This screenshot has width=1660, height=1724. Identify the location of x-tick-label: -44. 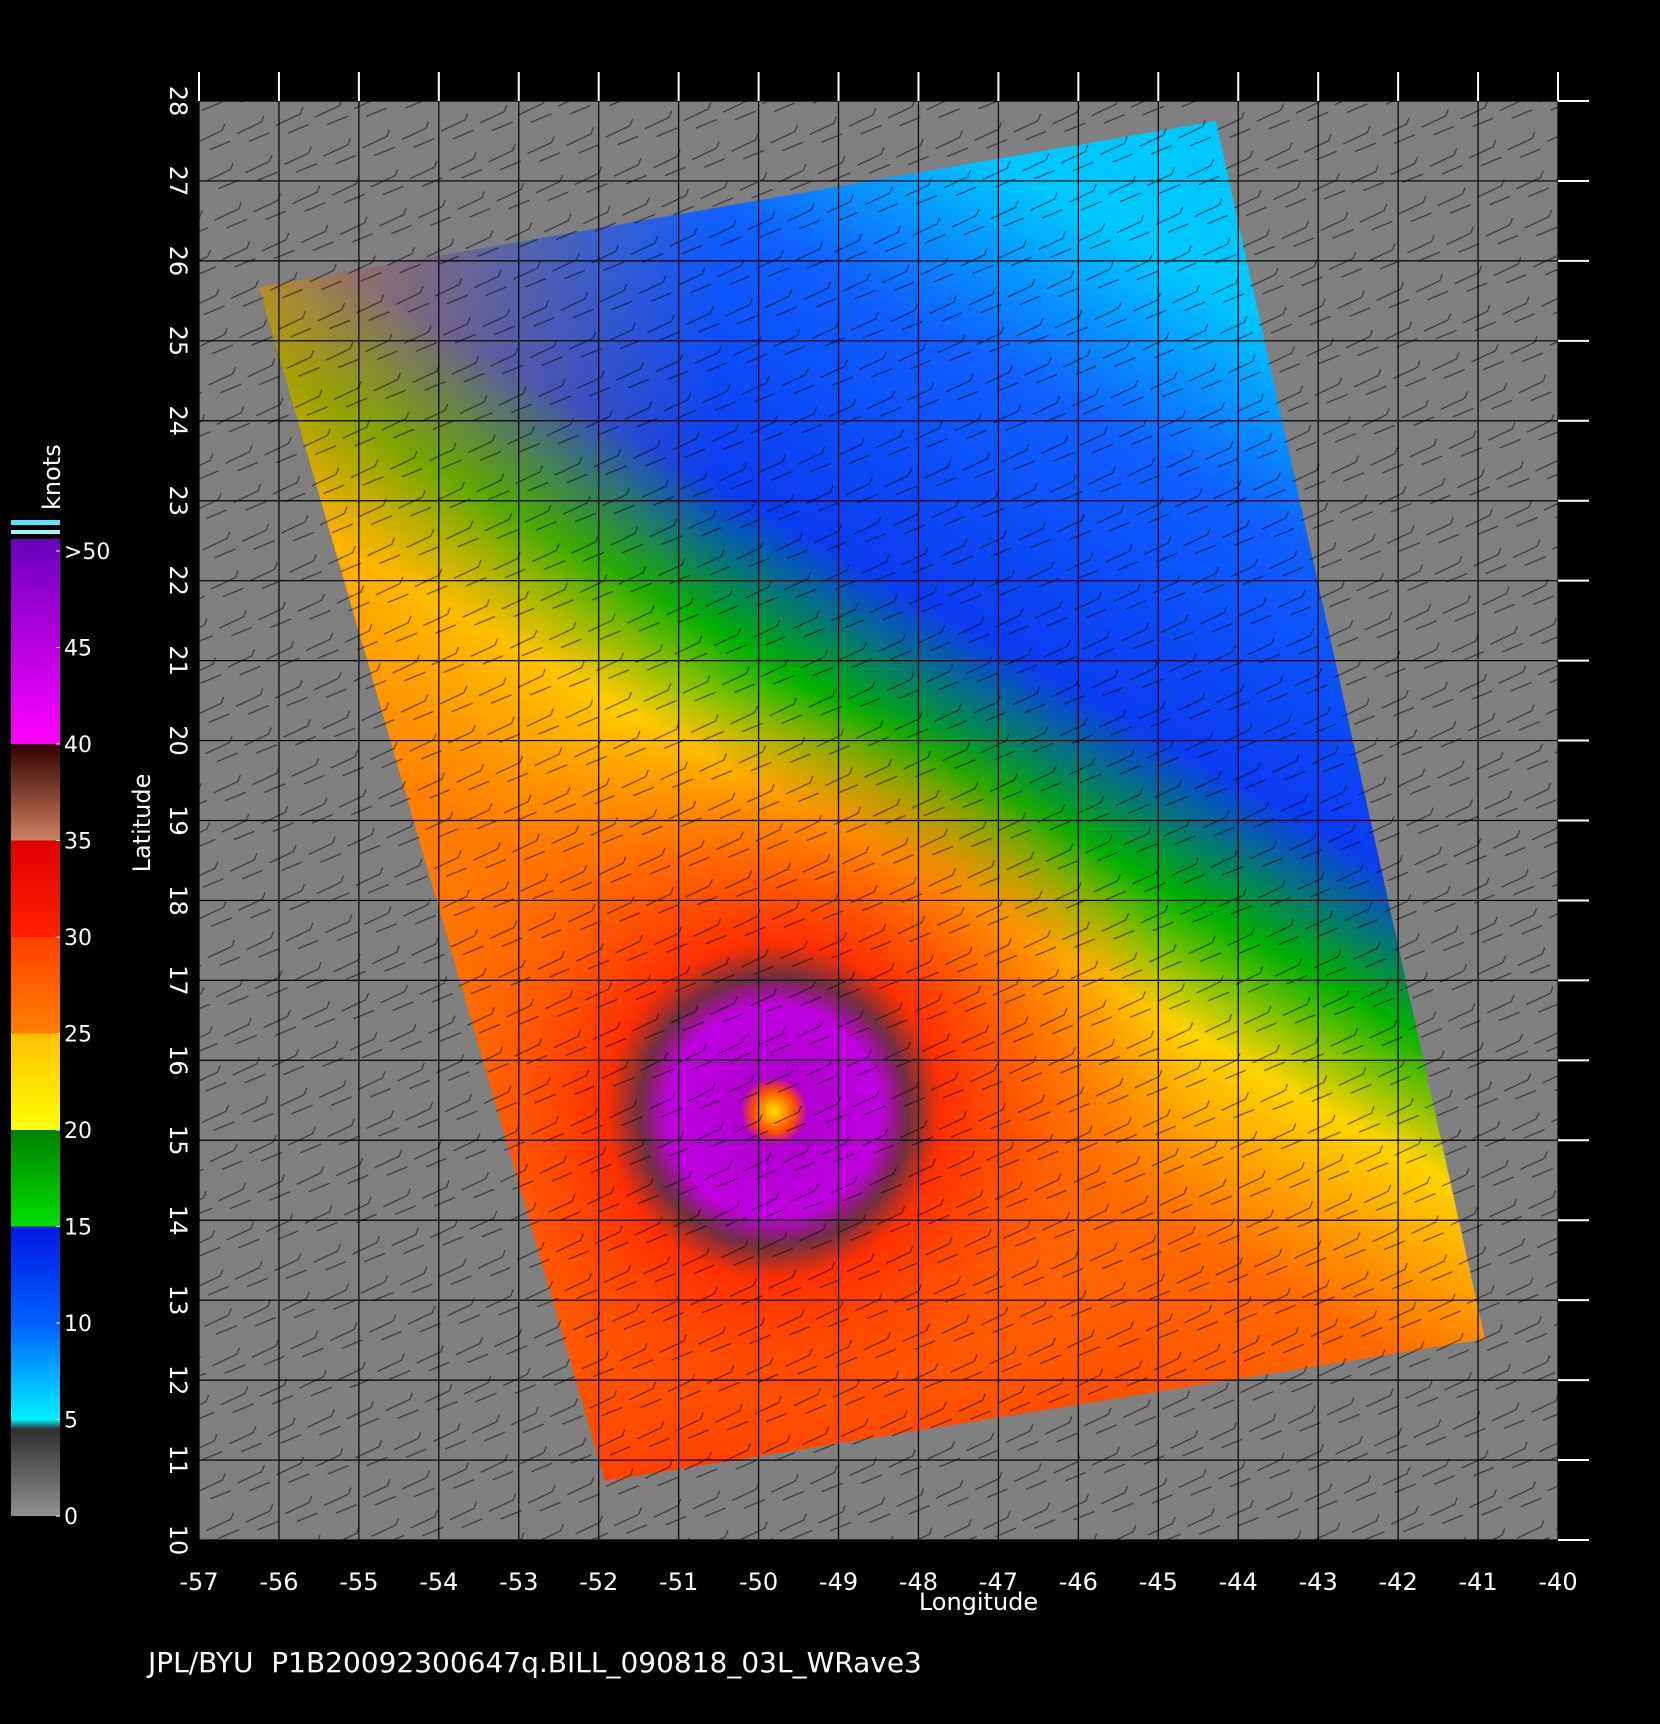
(1238, 1582).